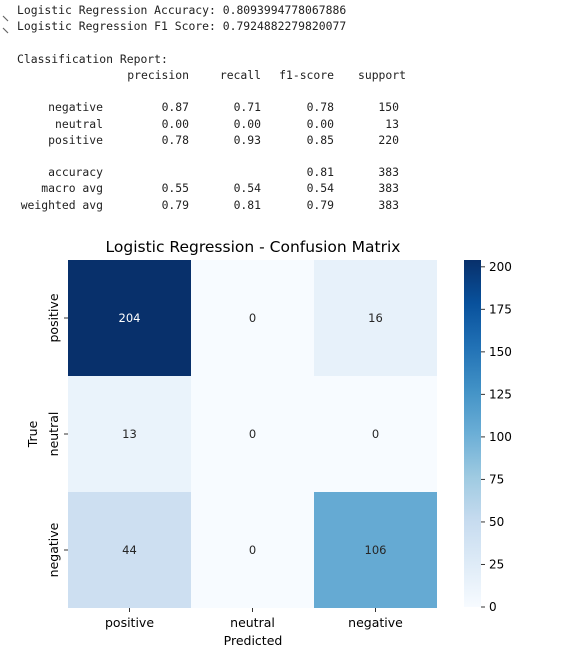 The height and width of the screenshot is (664, 575). What do you see at coordinates (253, 247) in the screenshot?
I see `chart-title: Logistic Regression - Confusion Matrix` at bounding box center [253, 247].